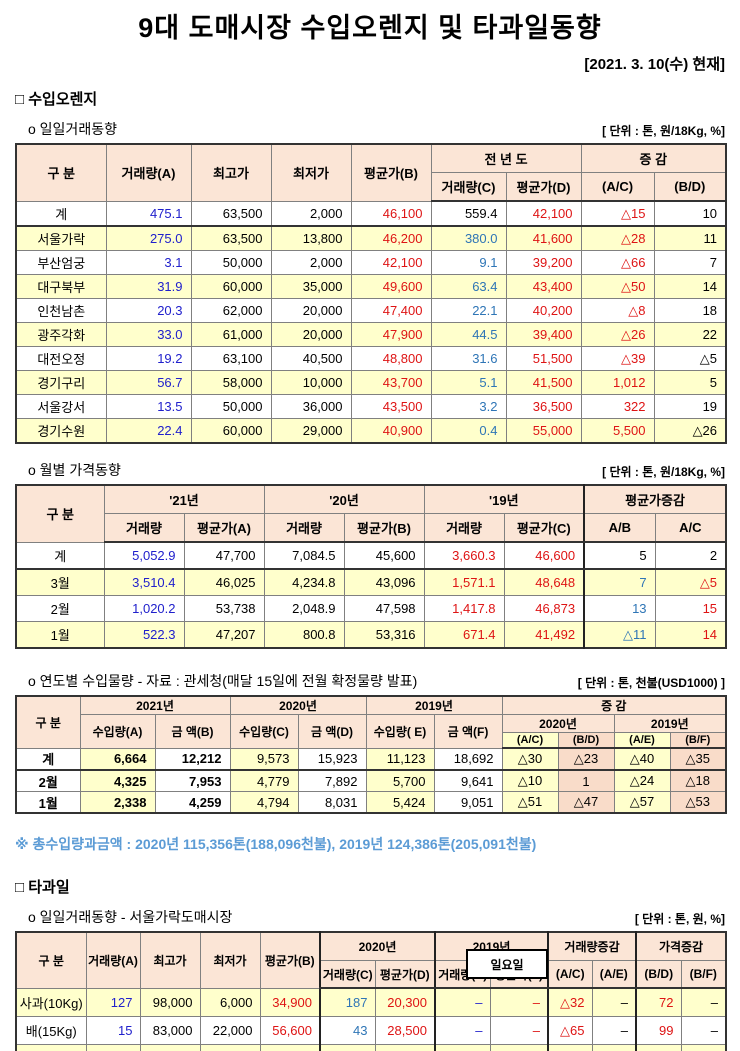 This screenshot has height=1051, width=740. What do you see at coordinates (264, 759) in the screenshot?
I see `data-cell: 9,573` at bounding box center [264, 759].